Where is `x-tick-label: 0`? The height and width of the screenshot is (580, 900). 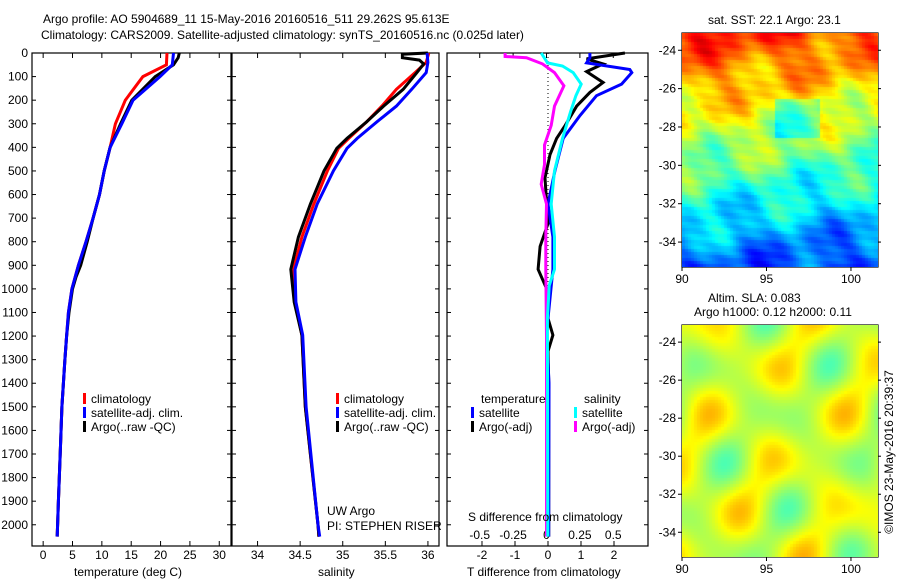
x-tick-label: 0 is located at coordinates (548, 555).